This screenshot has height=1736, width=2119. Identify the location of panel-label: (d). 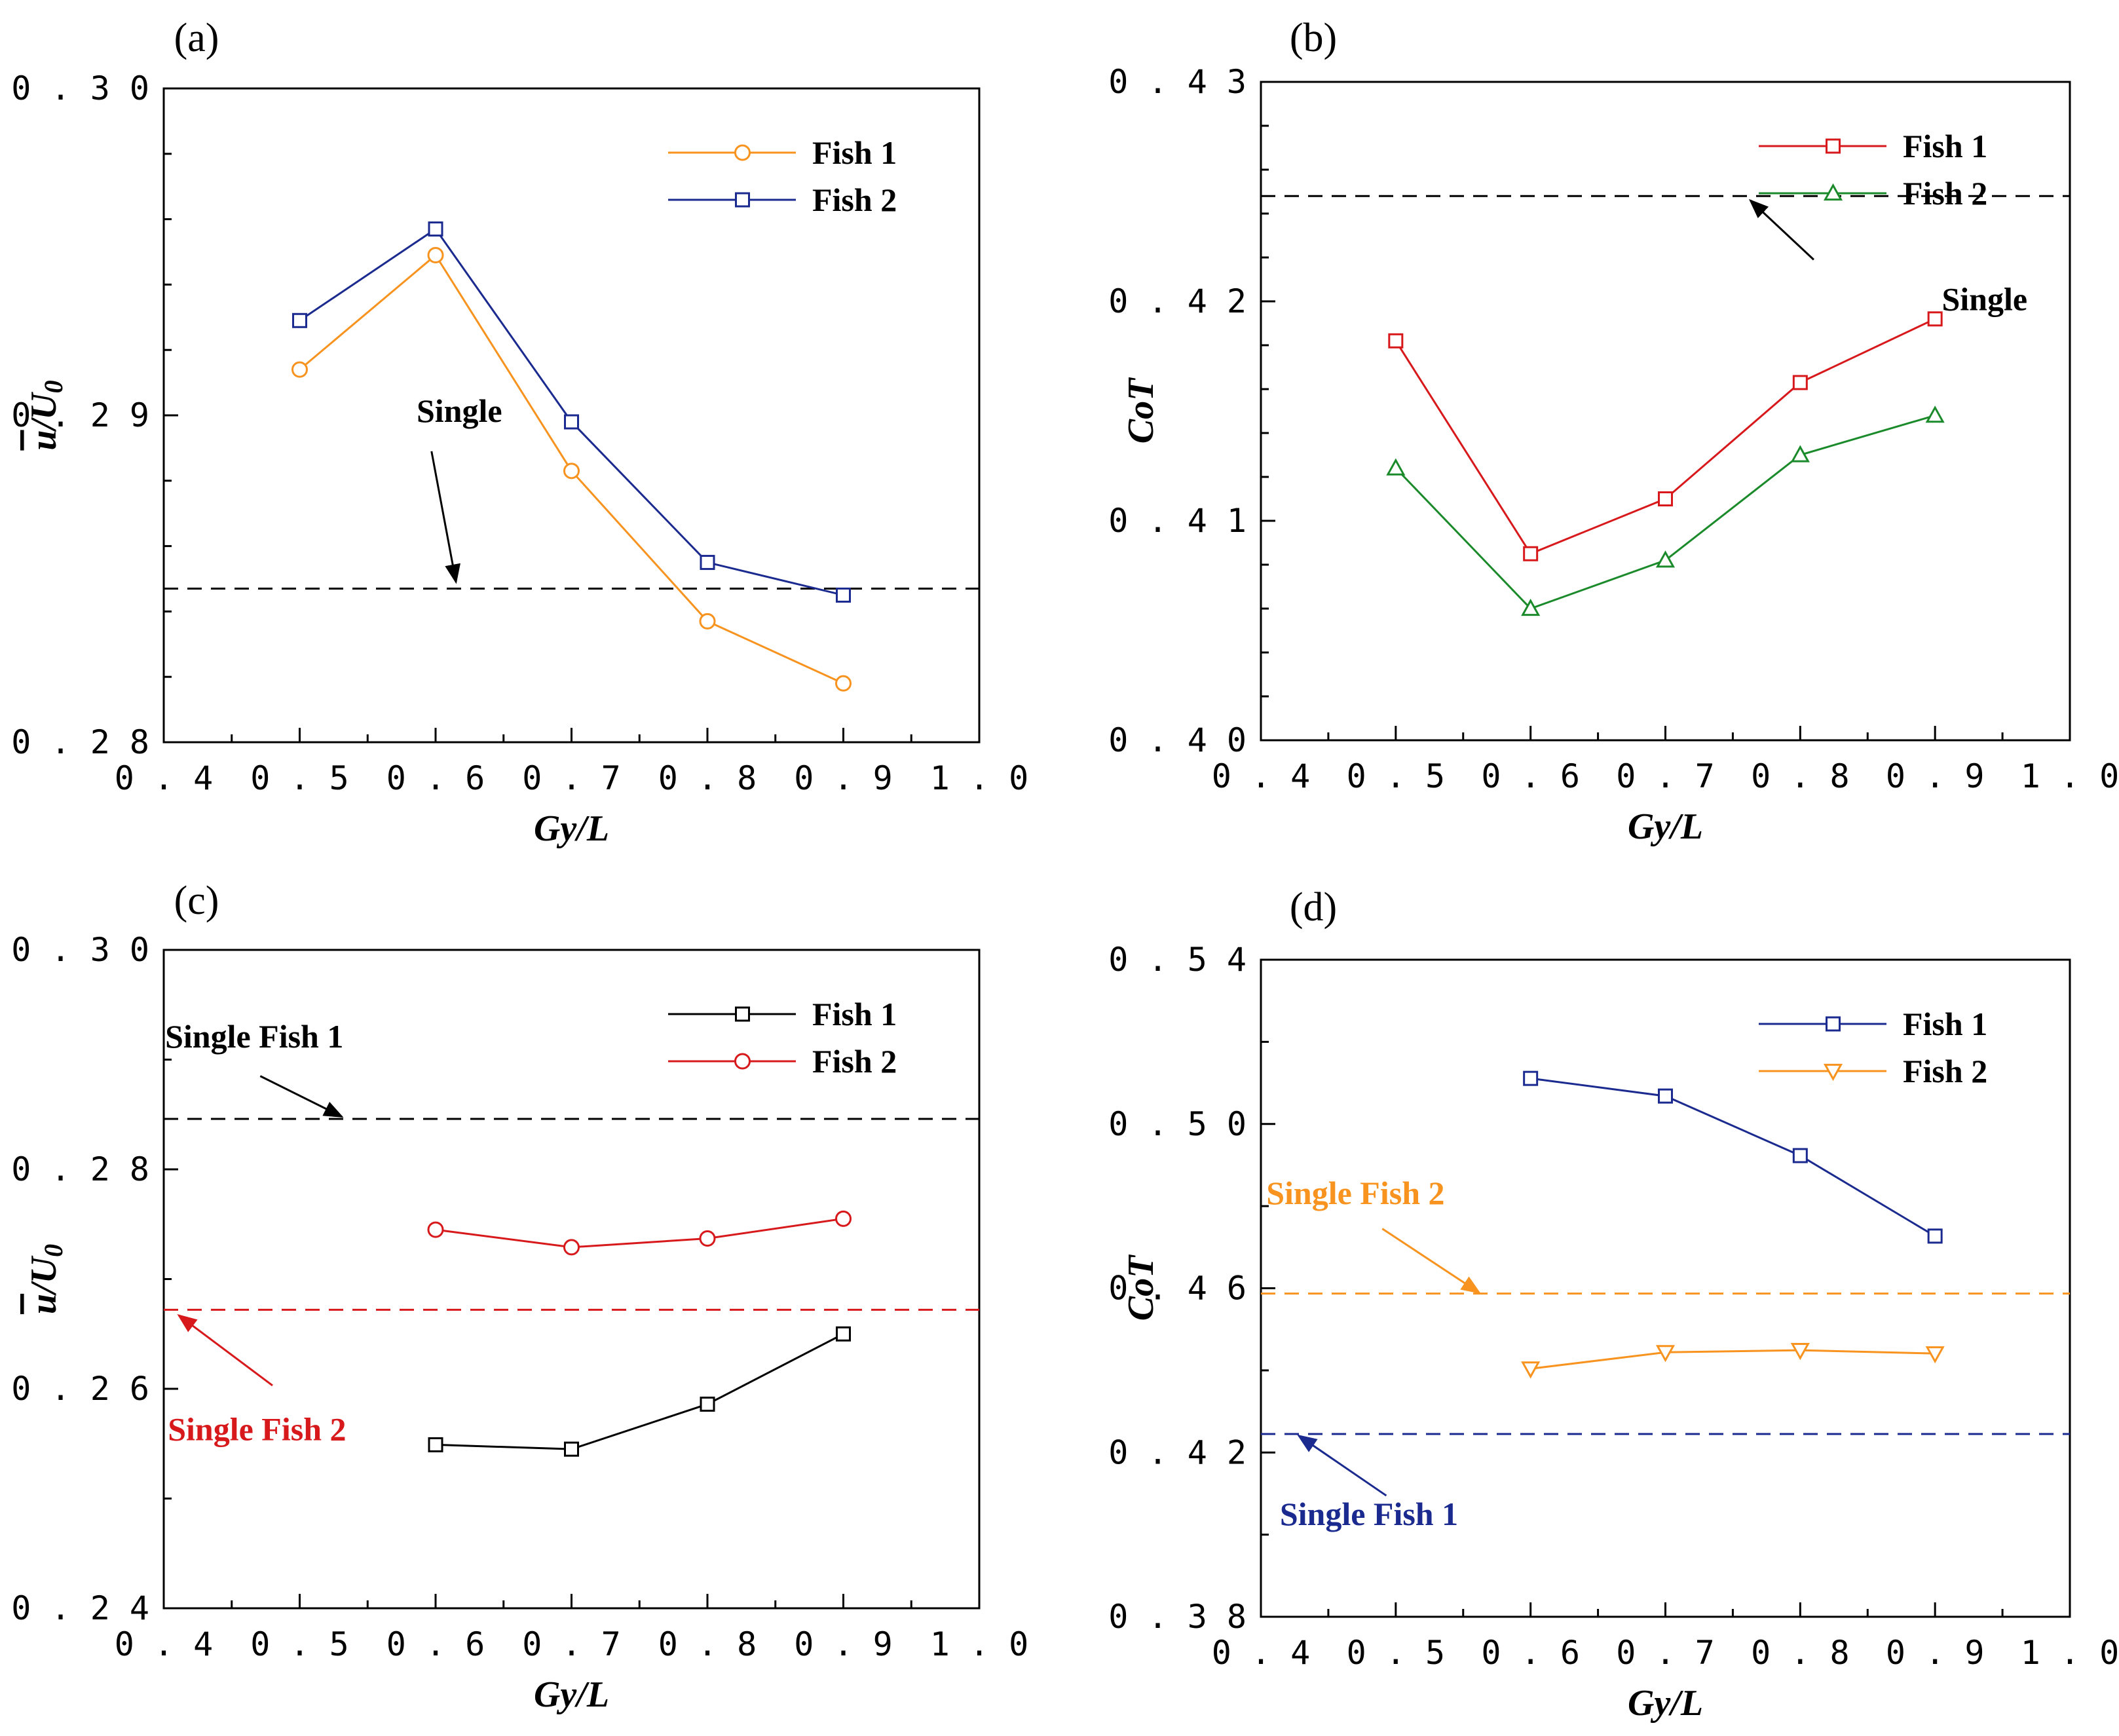
(1314, 907).